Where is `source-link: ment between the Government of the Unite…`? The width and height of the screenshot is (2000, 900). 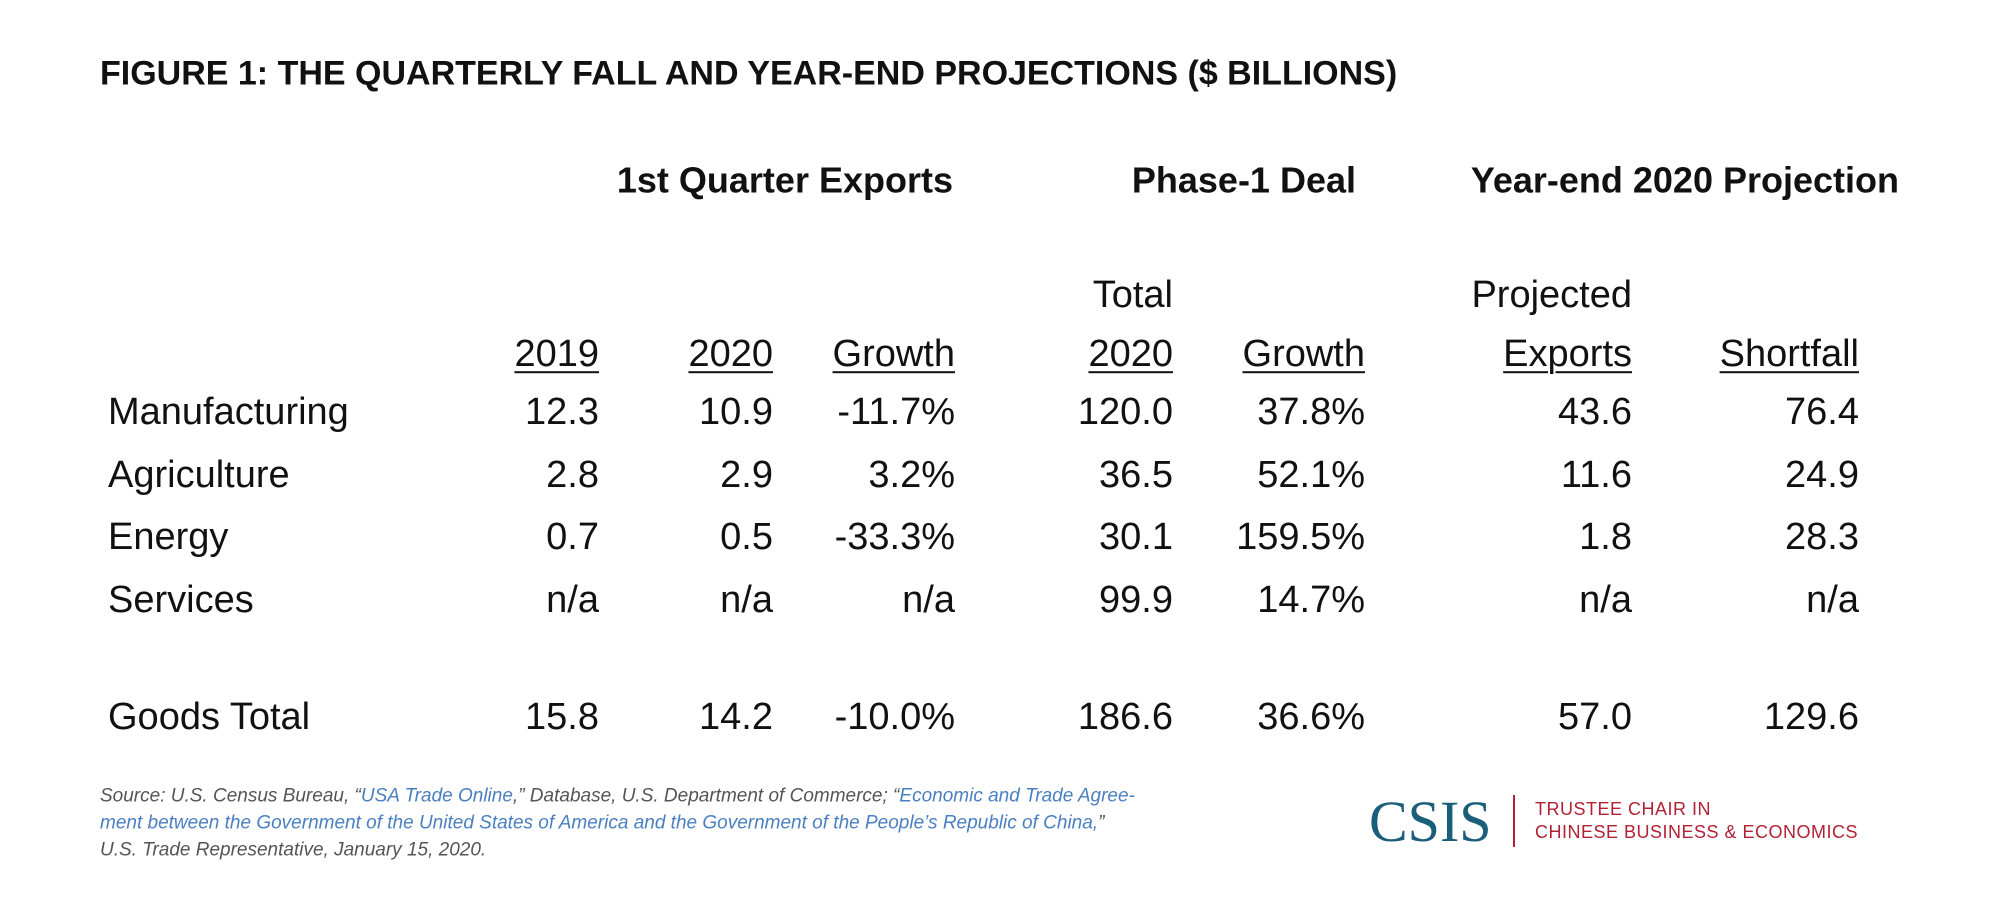 source-link: ment between the Government of the Unite… is located at coordinates (599, 823).